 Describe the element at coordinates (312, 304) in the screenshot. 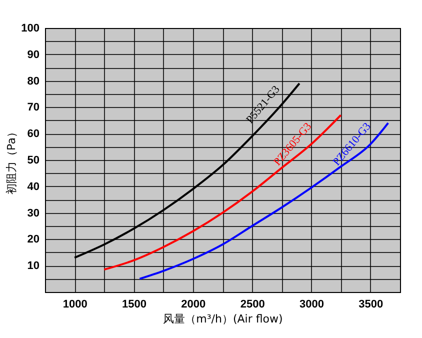

I see `x-tick-label: 3000` at that location.